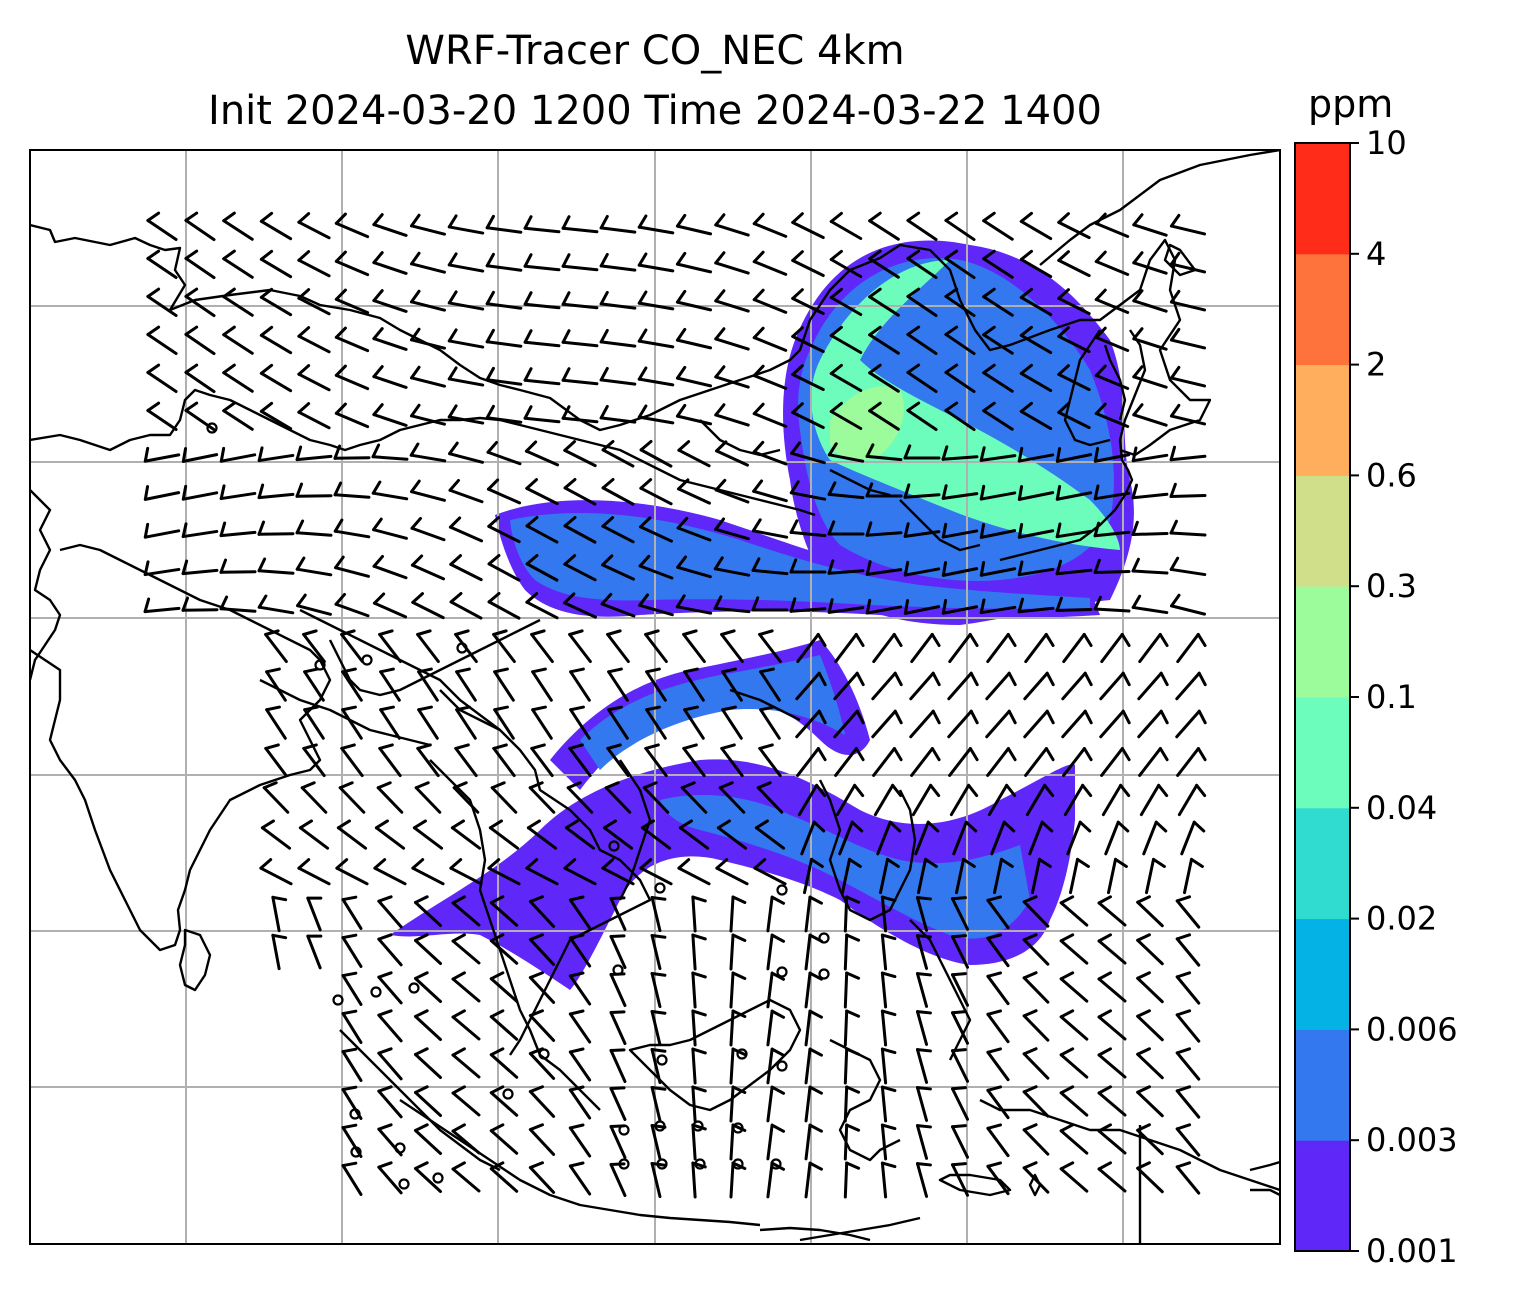  What do you see at coordinates (1401, 919) in the screenshot?
I see `colorbar-tick-label: 0.02` at bounding box center [1401, 919].